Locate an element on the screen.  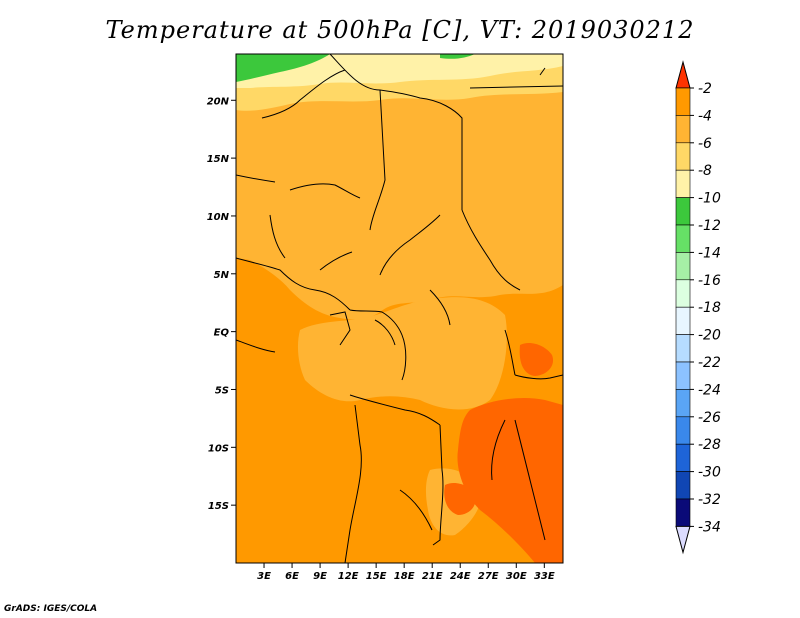
colorbar-label: -14 is located at coordinates (709, 253).